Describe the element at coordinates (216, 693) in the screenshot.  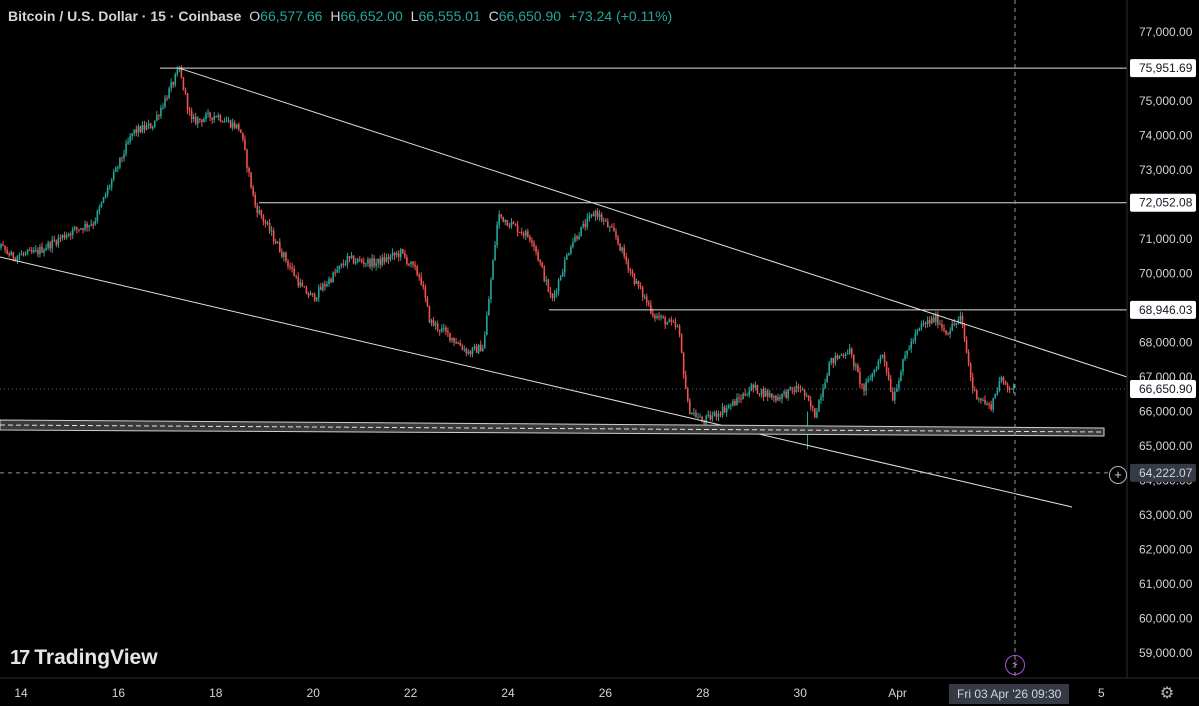
I see `time-axis-label: 18` at that location.